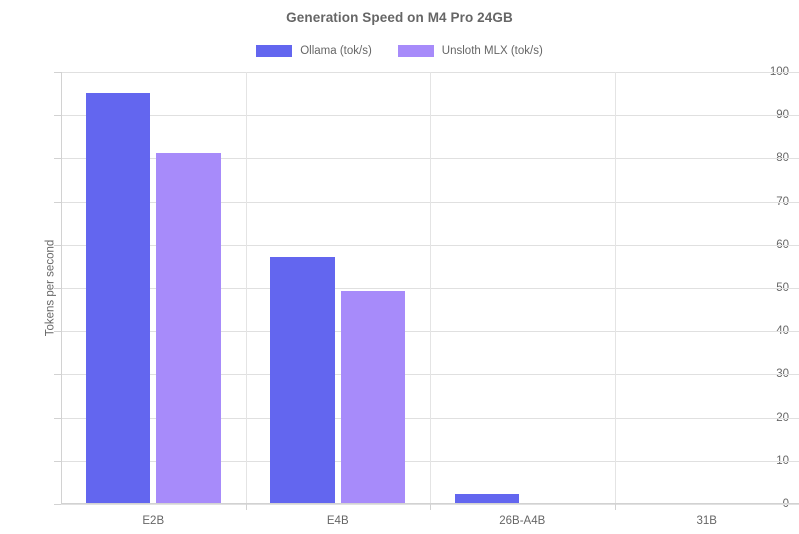  Describe the element at coordinates (492, 51) in the screenshot. I see `legend-label: Unsloth MLX (tok/s)` at that location.